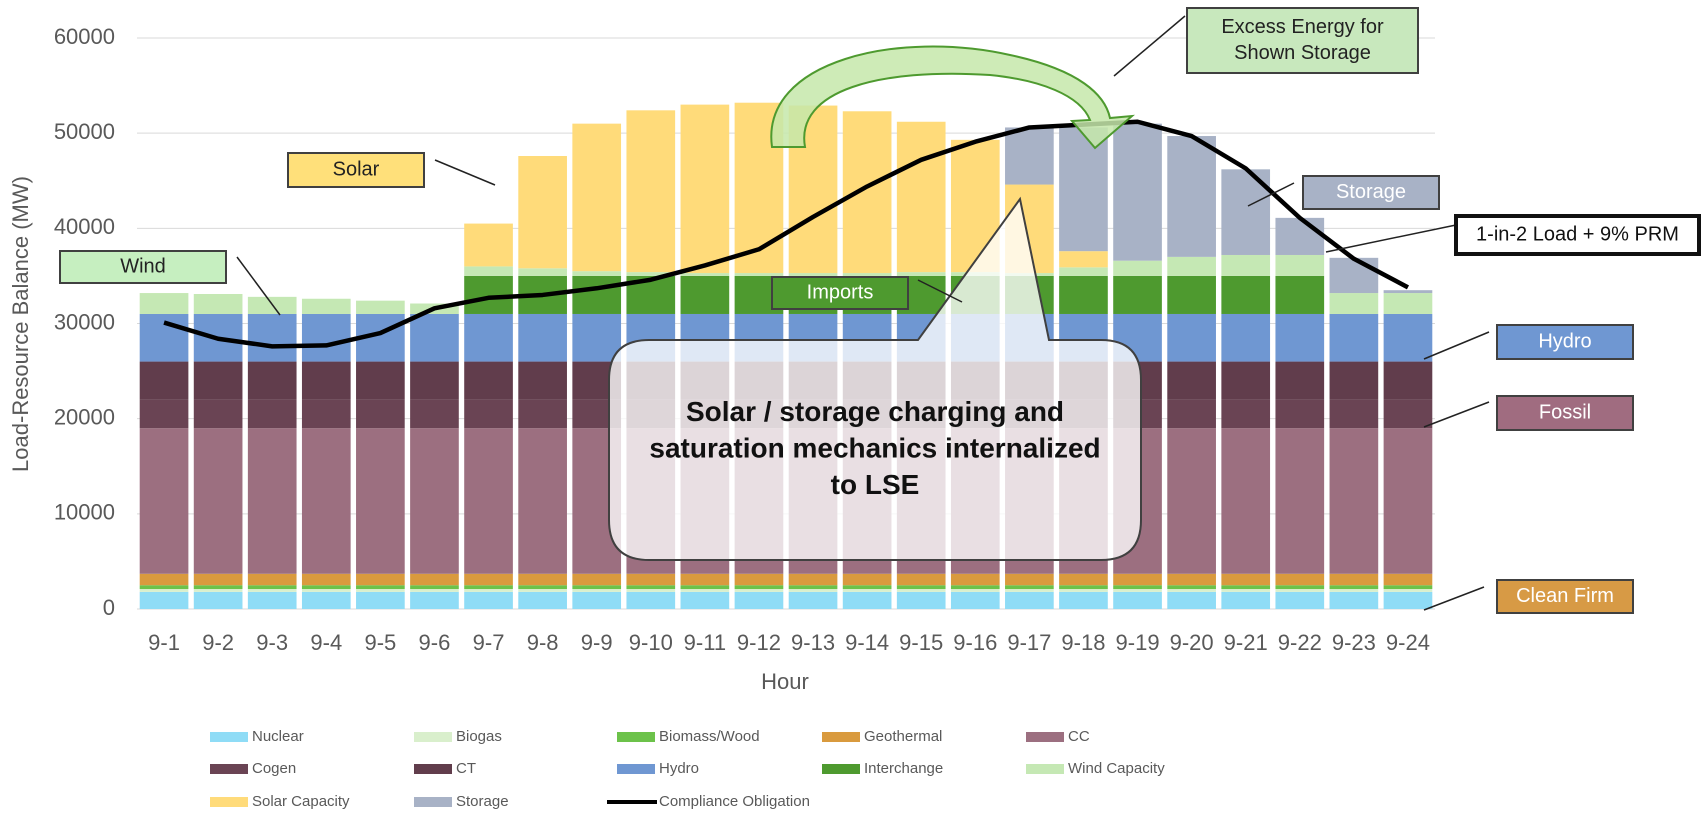 Image resolution: width=1704 pixels, height=814 pixels. What do you see at coordinates (466, 768) in the screenshot?
I see `legend-label: CT` at bounding box center [466, 768].